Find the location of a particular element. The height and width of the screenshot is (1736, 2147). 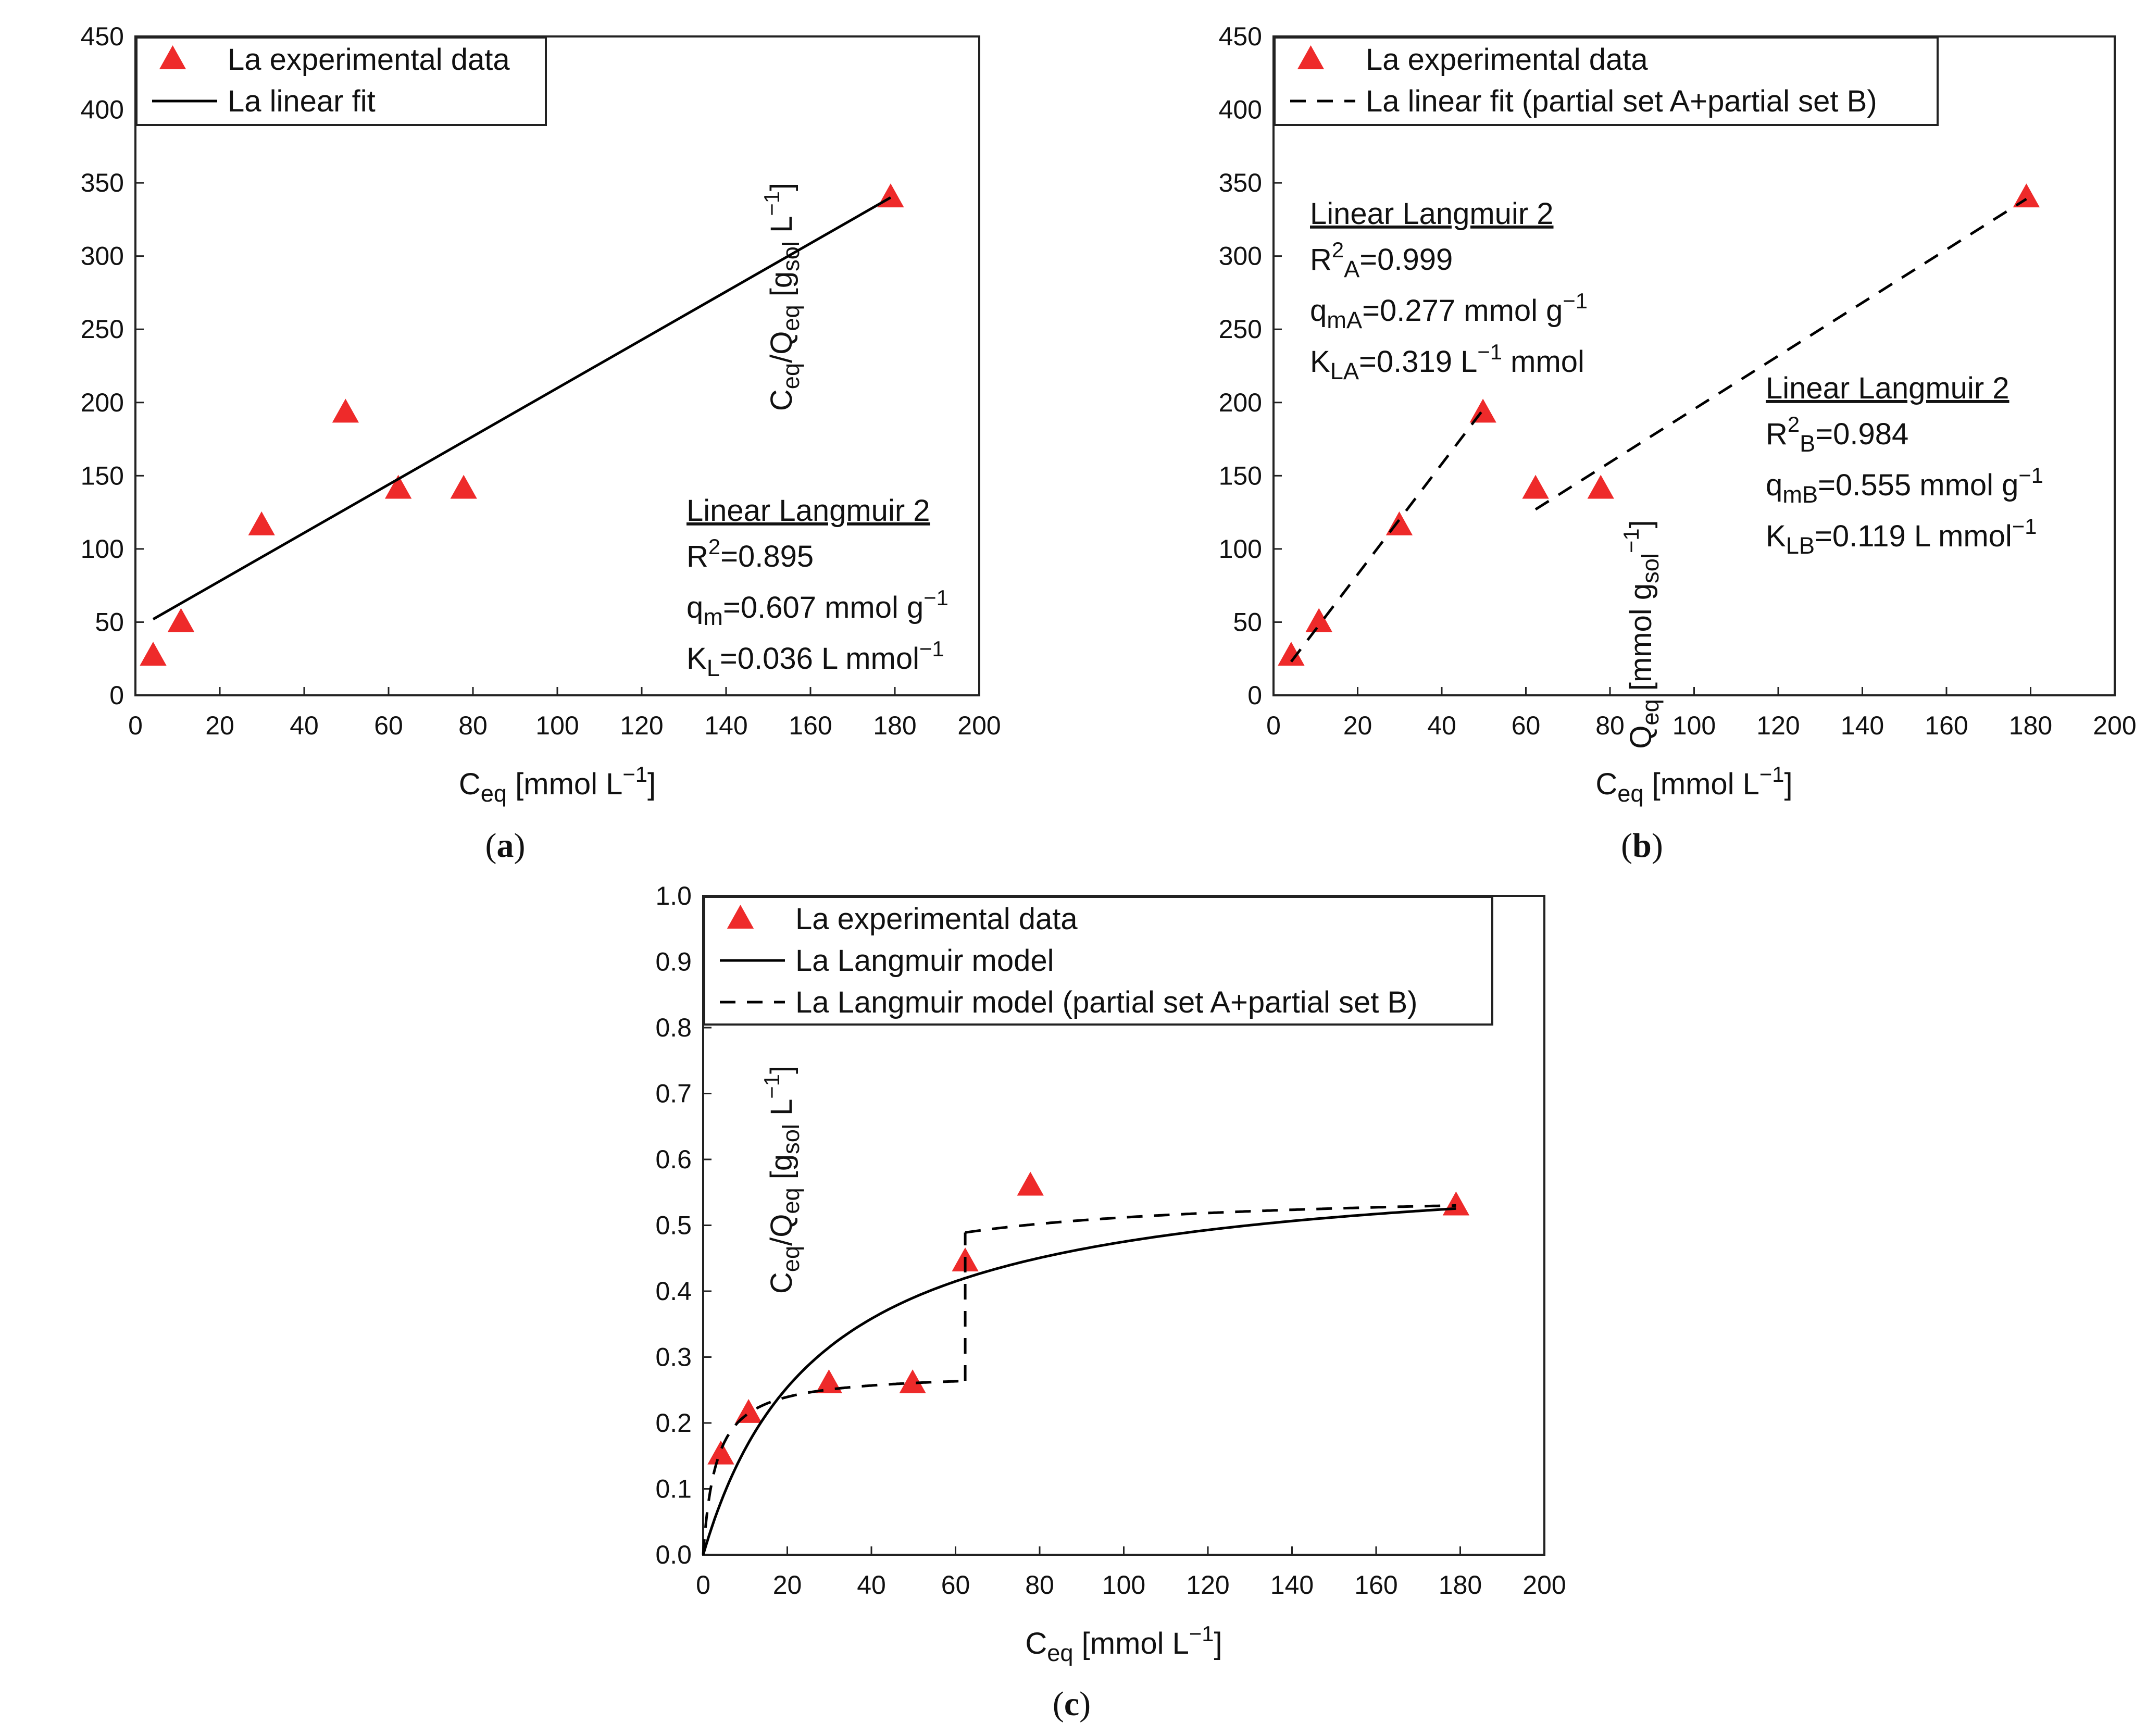

annotation-line: R2B=0.984 is located at coordinates (1837, 434).